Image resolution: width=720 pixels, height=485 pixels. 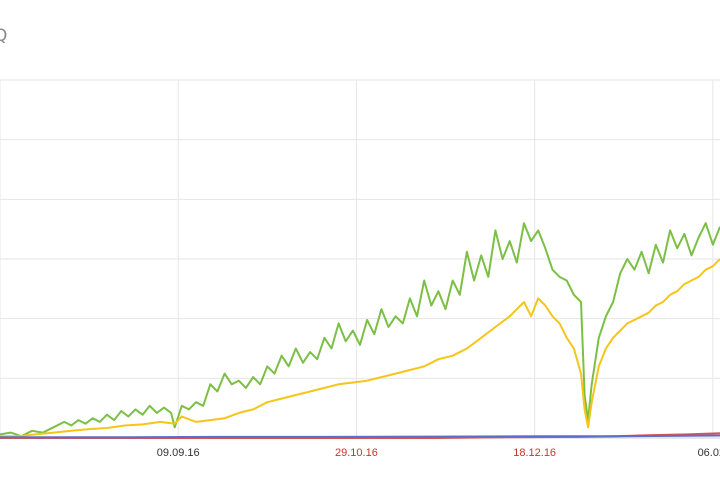 I want to click on x-tick-label: 06.02., so click(x=709, y=453).